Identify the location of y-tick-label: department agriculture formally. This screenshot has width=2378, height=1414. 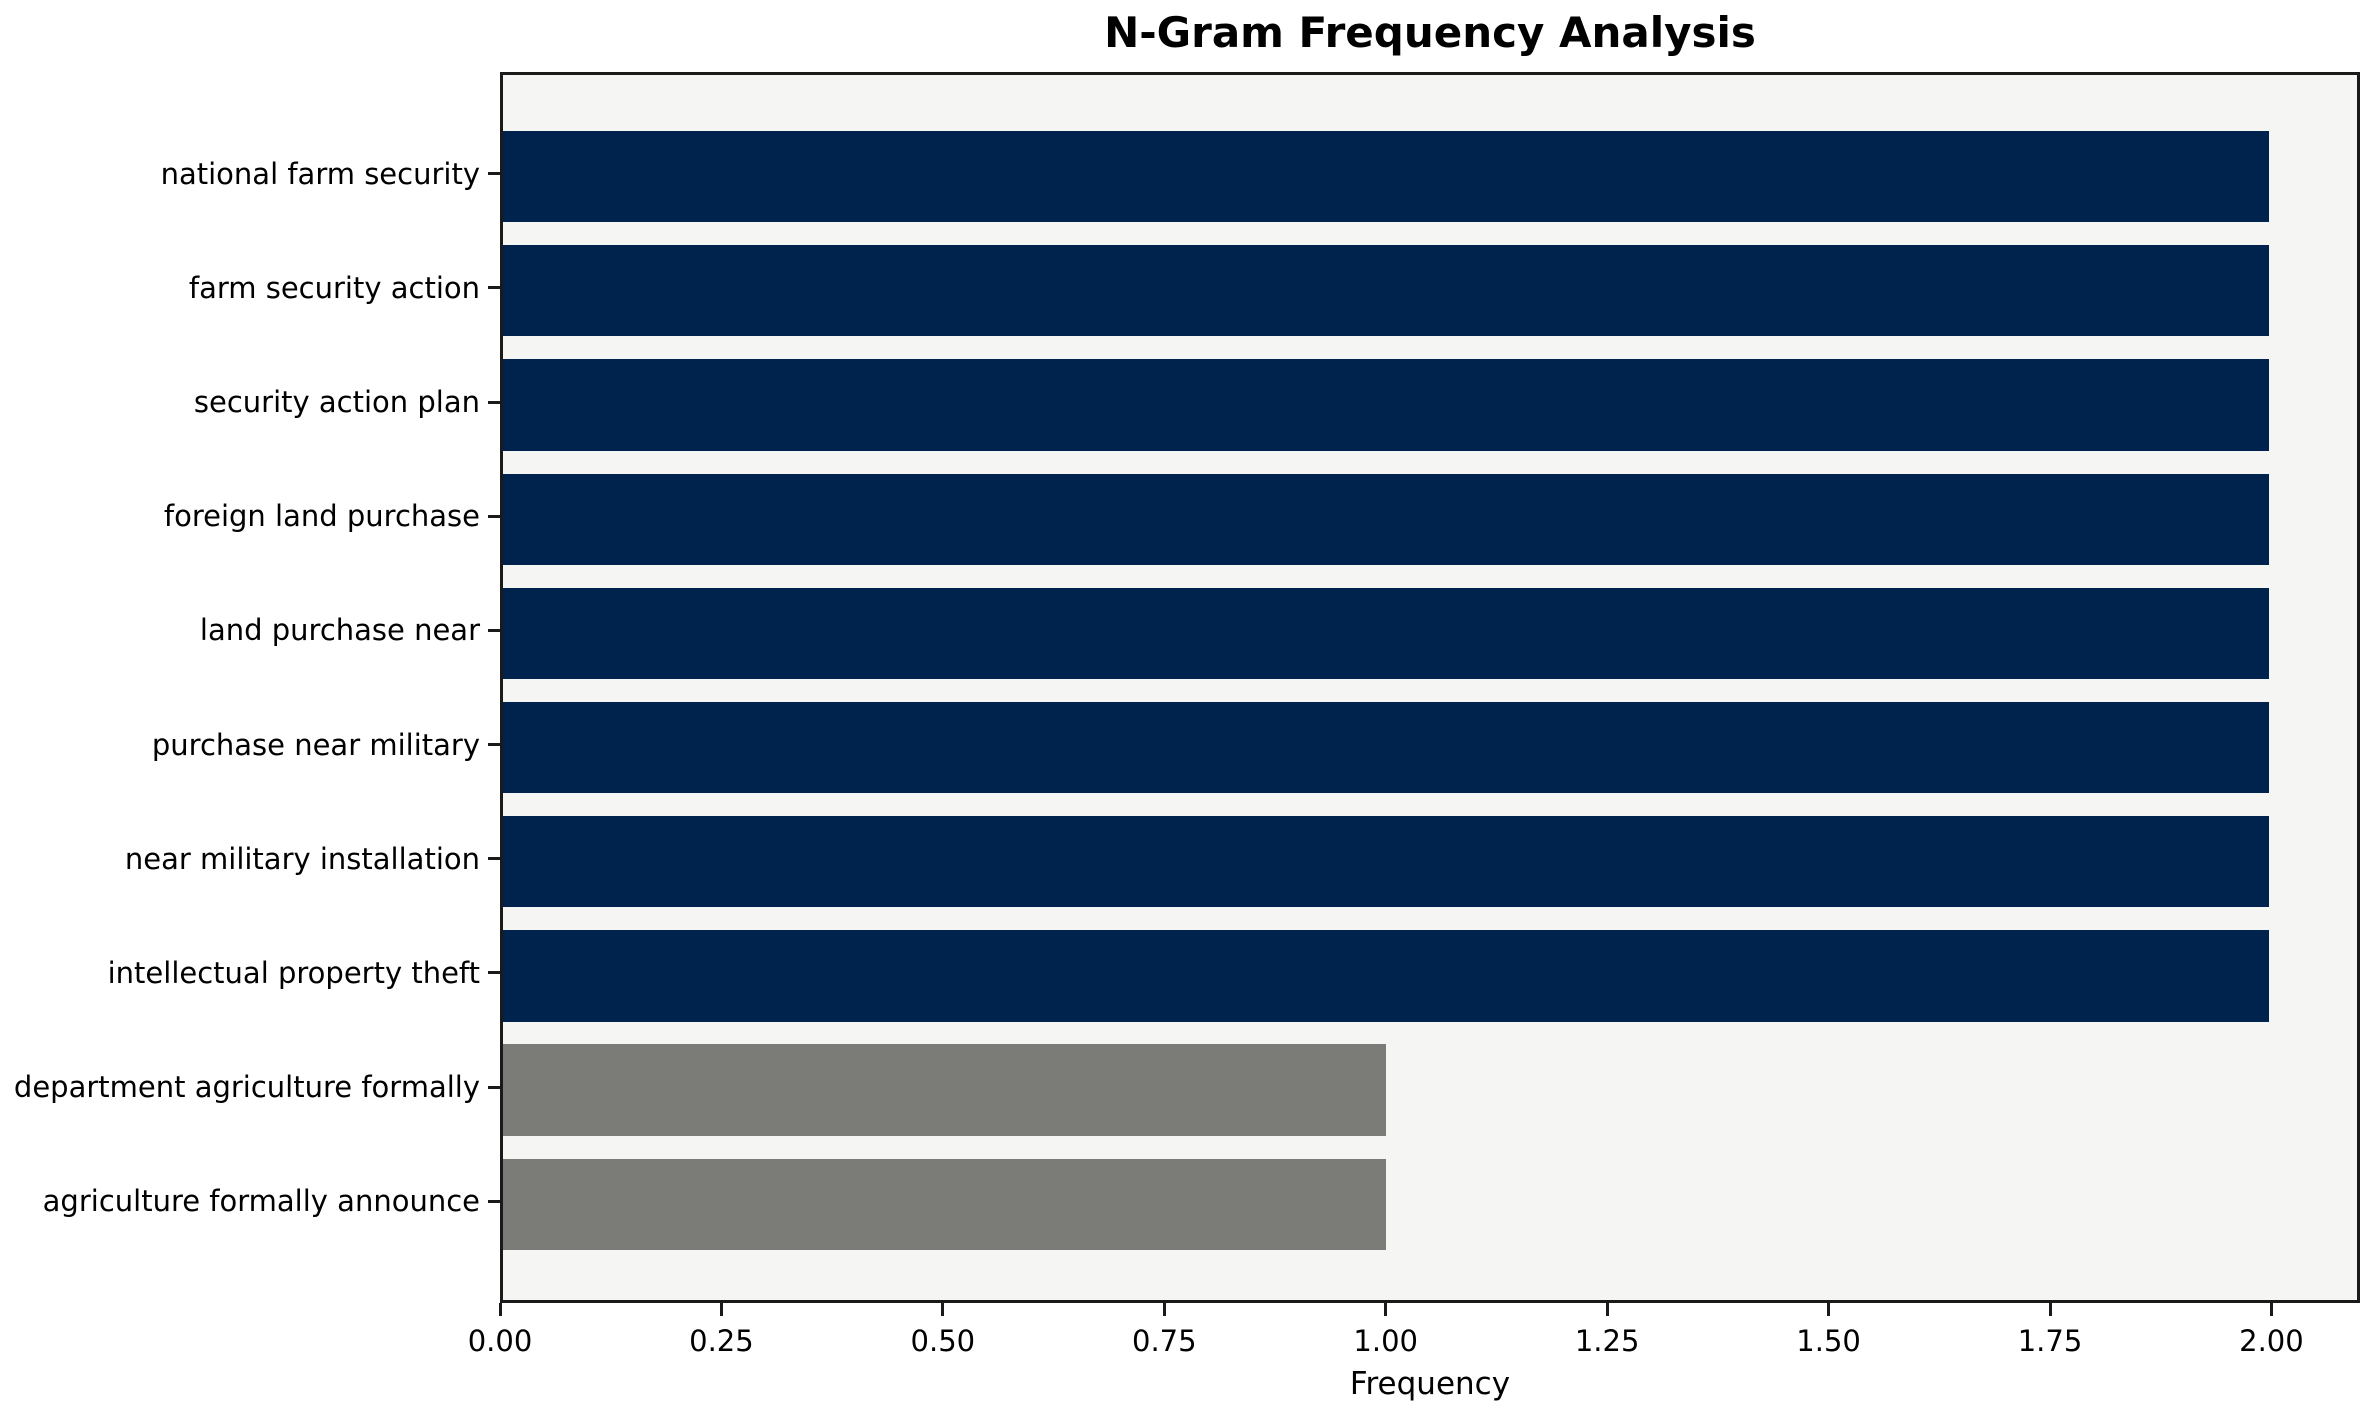
(246, 1087).